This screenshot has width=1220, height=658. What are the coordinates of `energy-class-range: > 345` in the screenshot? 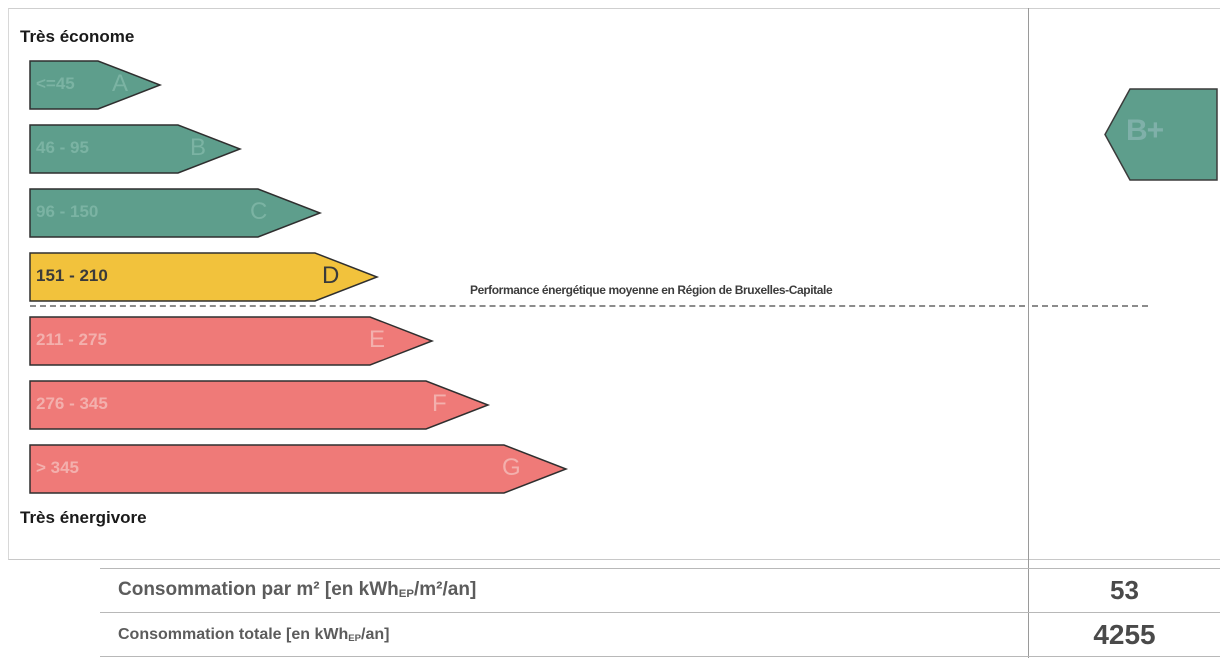 It's located at (58, 467).